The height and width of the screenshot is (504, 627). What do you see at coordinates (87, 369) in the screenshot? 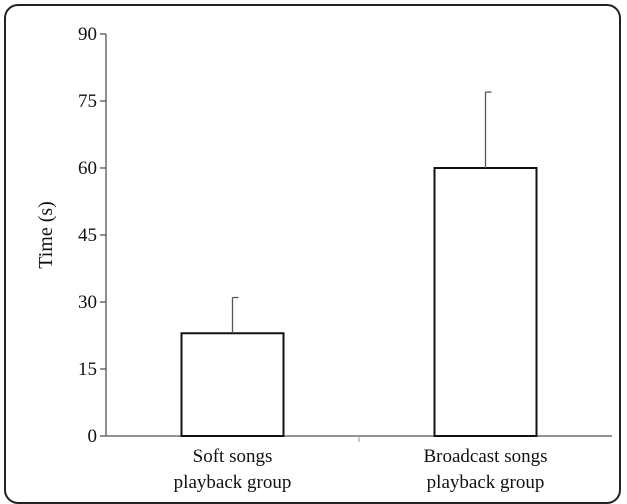
I see `y-tick-label: 15` at bounding box center [87, 369].